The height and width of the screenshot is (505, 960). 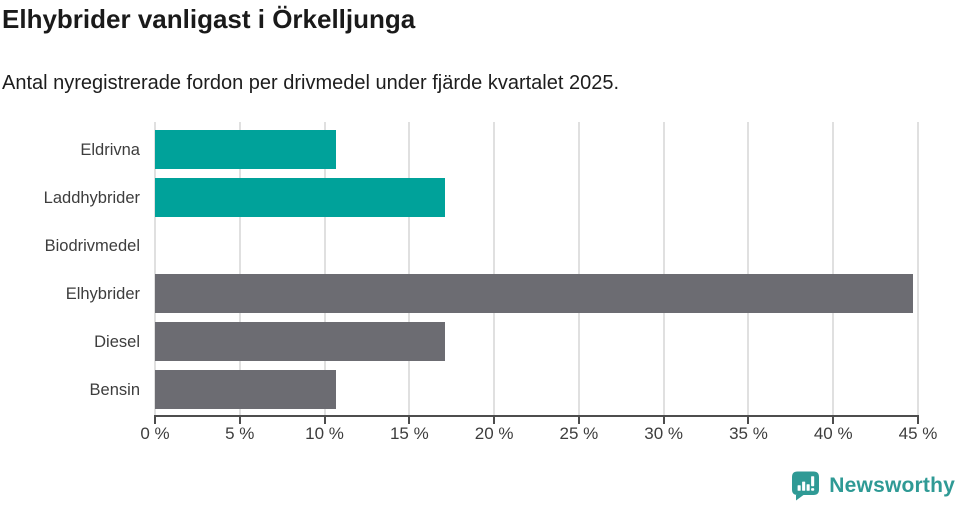 I want to click on category-label: Bensin, so click(x=114, y=389).